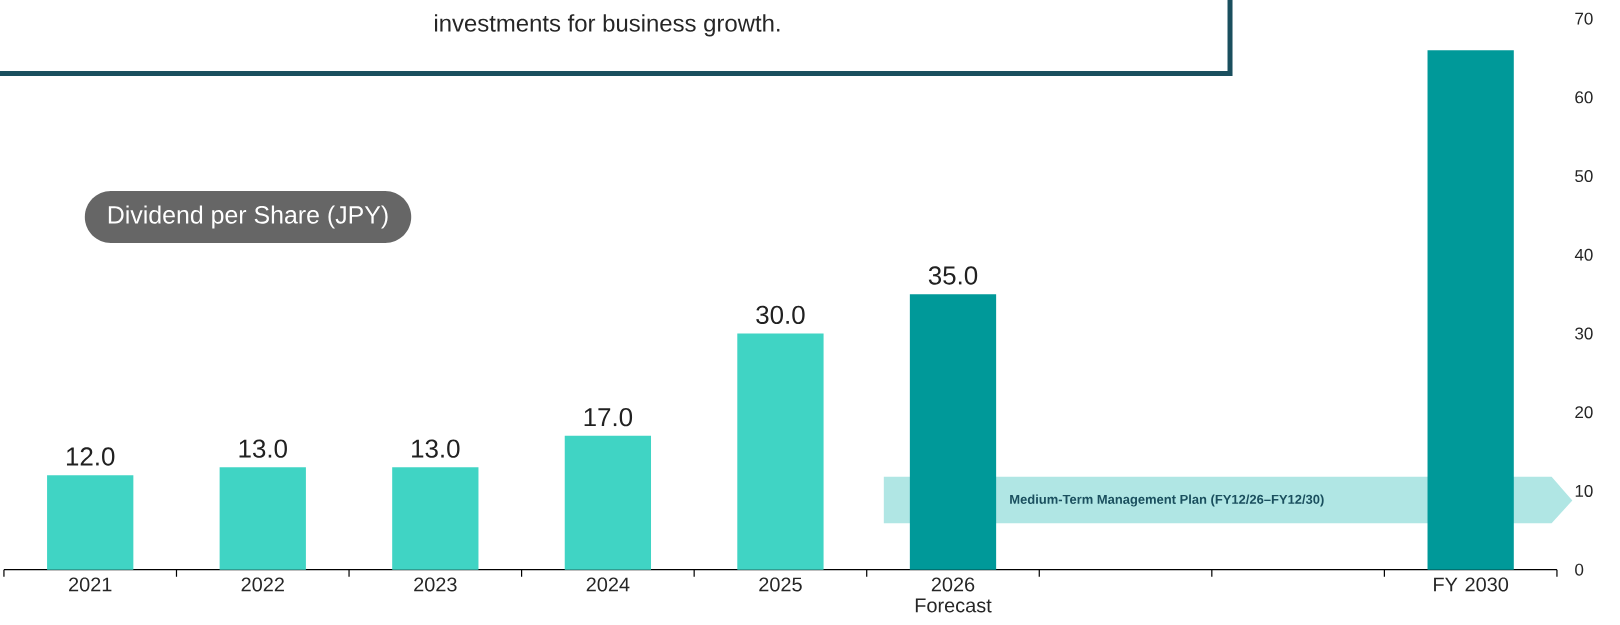  Describe the element at coordinates (1579, 569) in the screenshot. I see `y-tick-label: 0` at that location.